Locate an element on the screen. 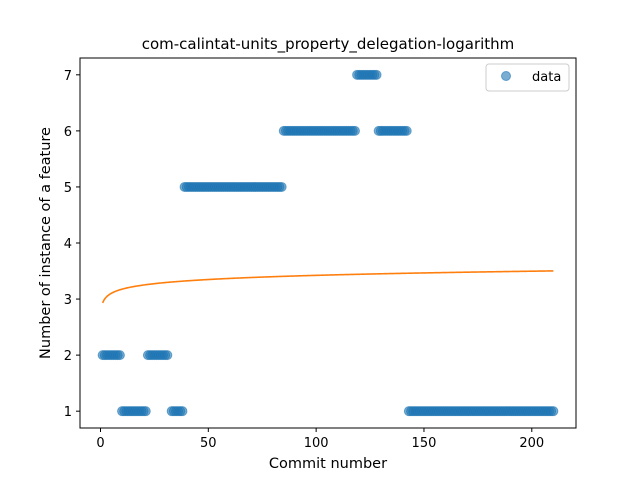 Image resolution: width=640 pixels, height=480 pixels. y-axis-label: Number of instance of a feature is located at coordinates (46, 243).